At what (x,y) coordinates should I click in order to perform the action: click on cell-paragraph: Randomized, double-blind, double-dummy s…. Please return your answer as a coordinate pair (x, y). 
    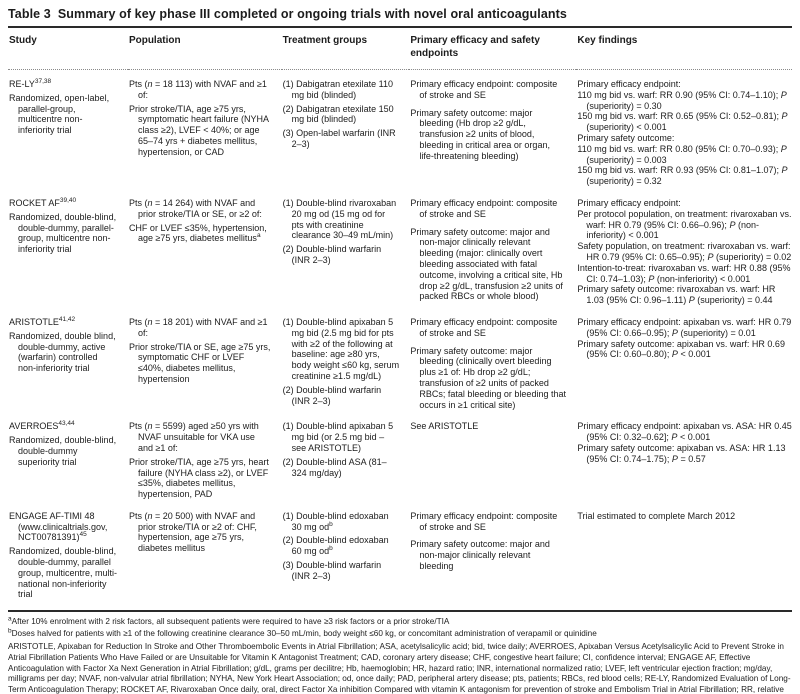
    Looking at the image, I should click on (63, 451).